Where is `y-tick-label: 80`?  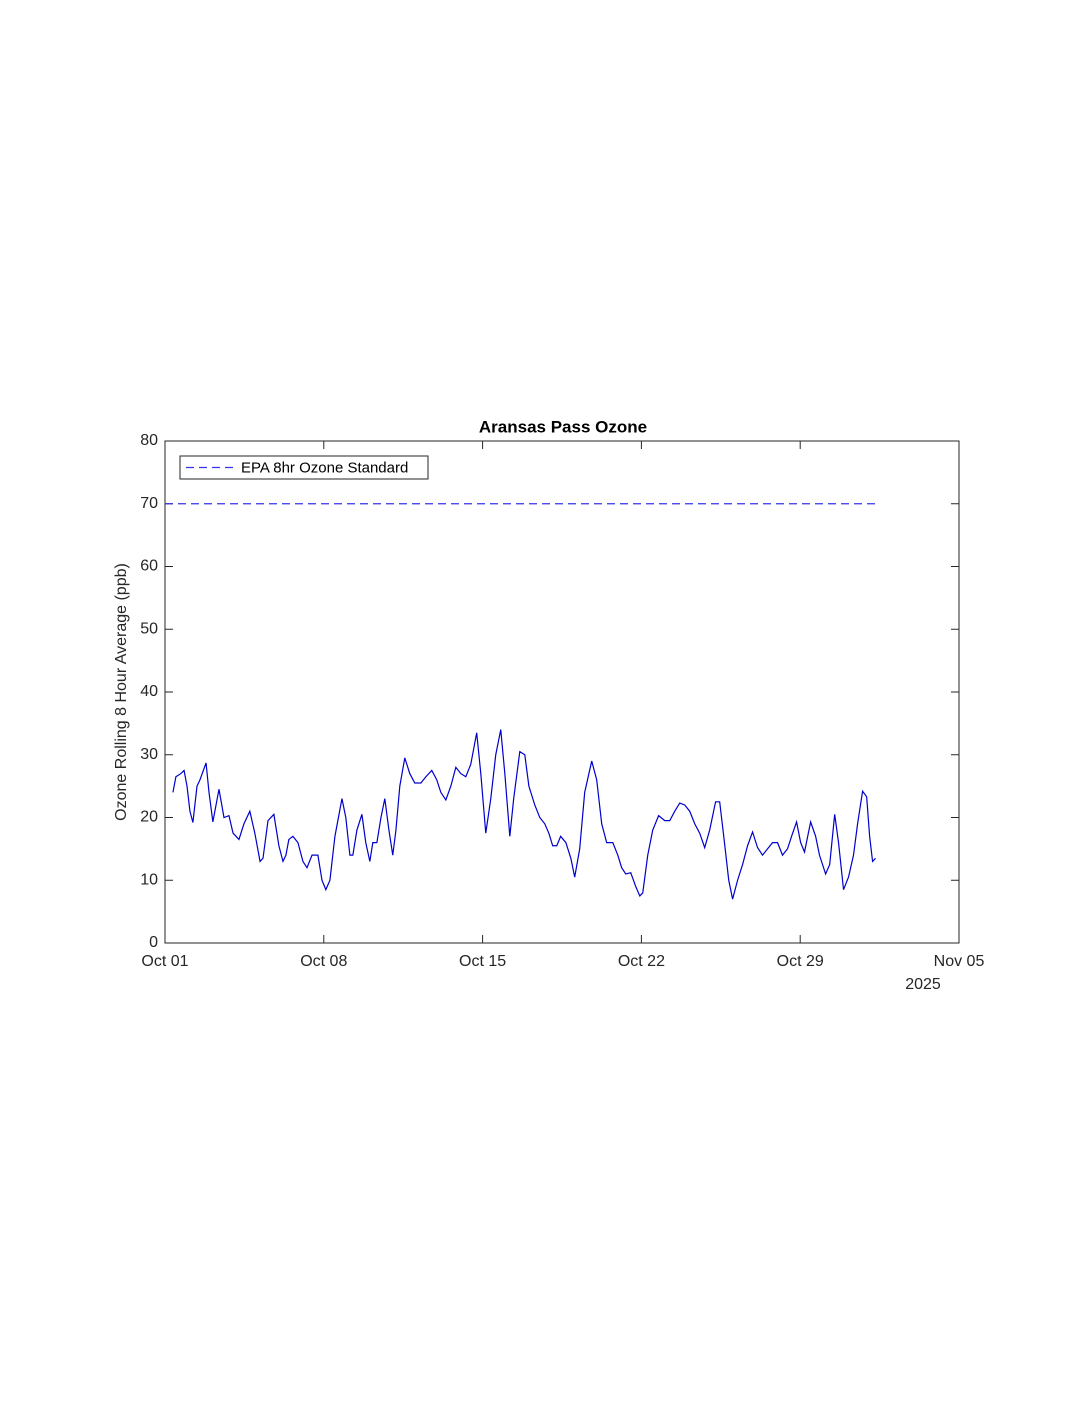
y-tick-label: 80 is located at coordinates (149, 440).